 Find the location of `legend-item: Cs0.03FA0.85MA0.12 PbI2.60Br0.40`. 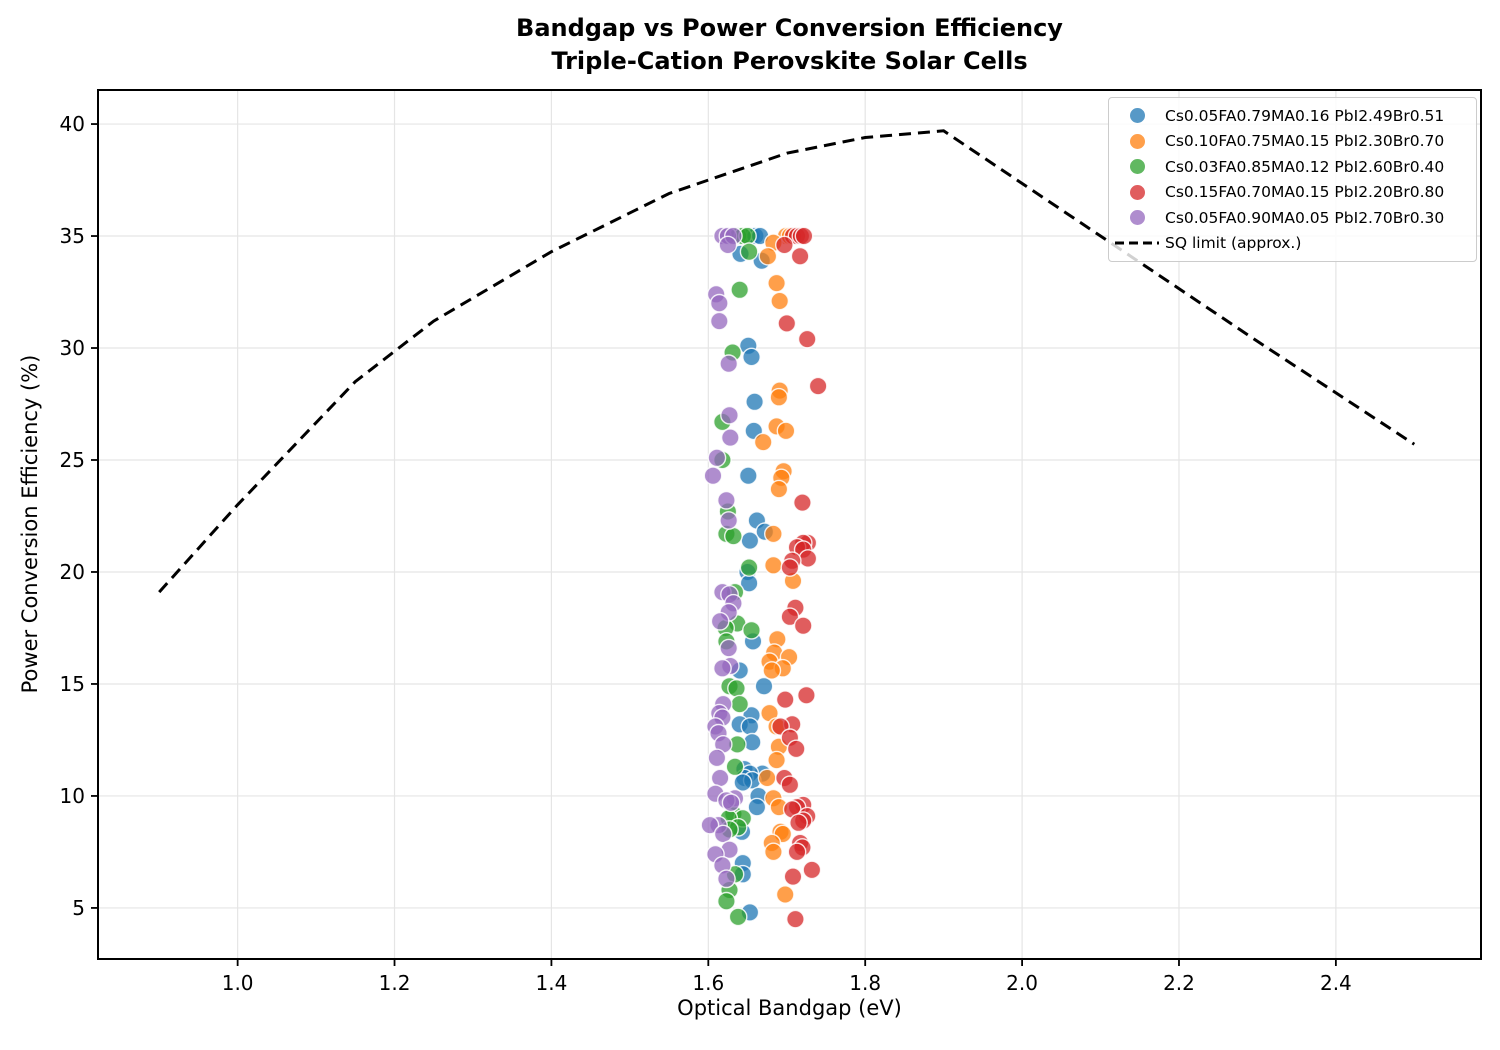

legend-item: Cs0.03FA0.85MA0.12 PbI2.60Br0.40 is located at coordinates (1292, 167).